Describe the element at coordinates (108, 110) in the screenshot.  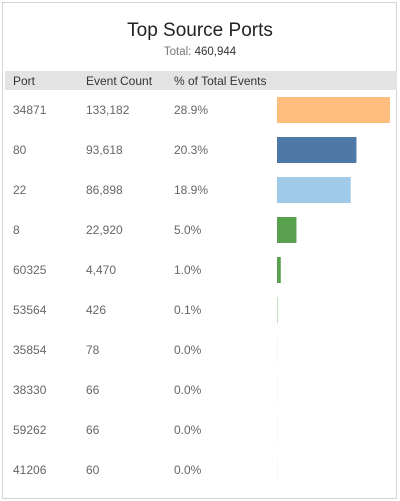
I see `cell-event-count: 133,182` at that location.